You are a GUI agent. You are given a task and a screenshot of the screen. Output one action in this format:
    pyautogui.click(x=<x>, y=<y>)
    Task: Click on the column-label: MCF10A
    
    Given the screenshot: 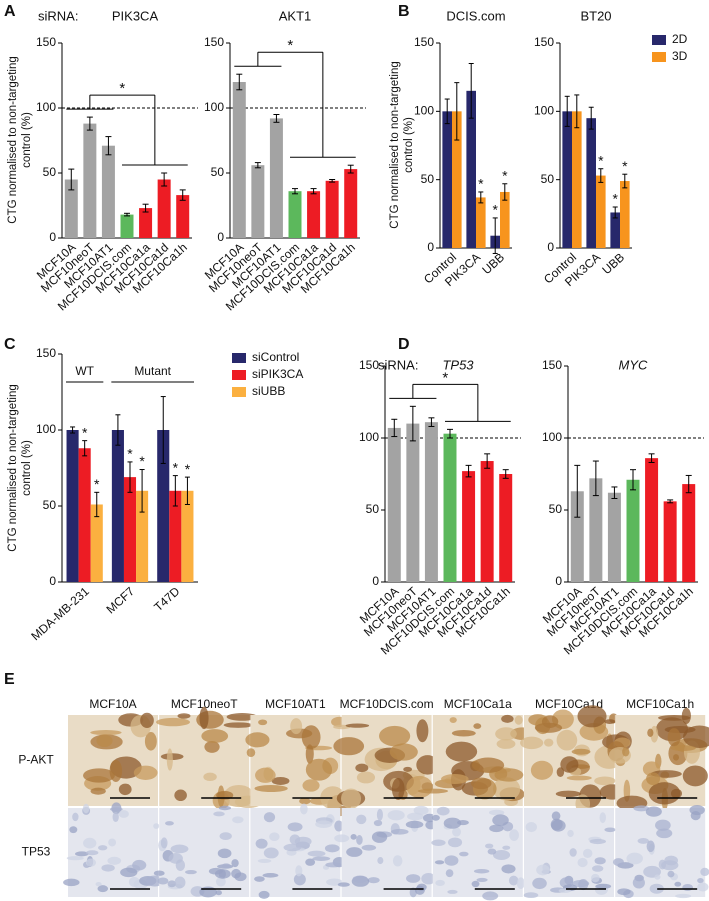 What is the action you would take?
    pyautogui.click(x=112, y=704)
    